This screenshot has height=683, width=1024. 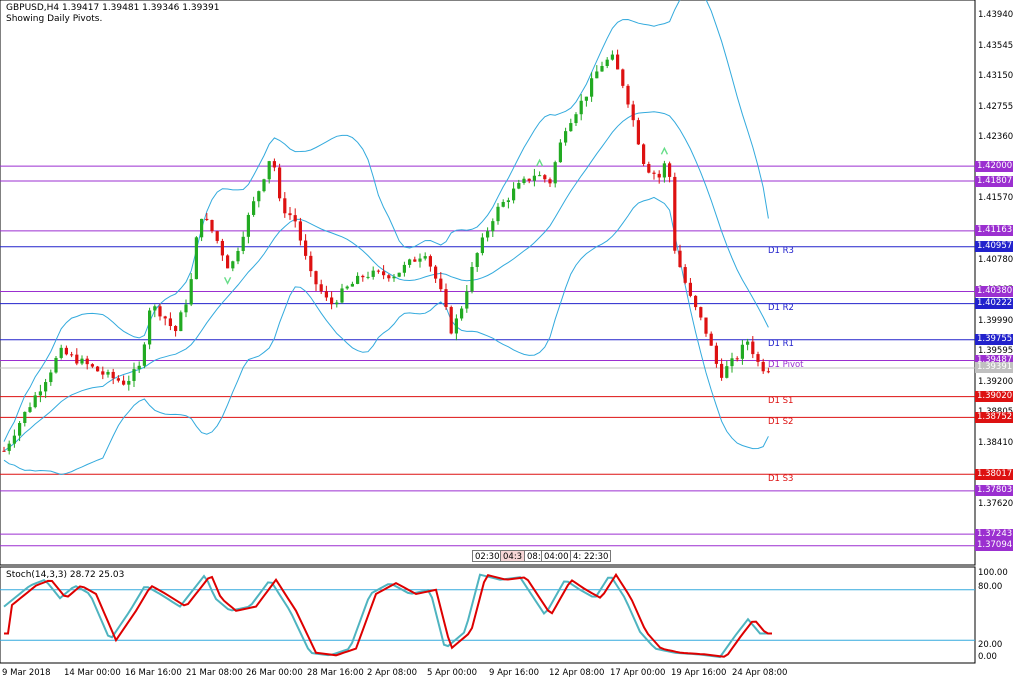 I want to click on price-level-box: 1.39755, so click(x=994, y=340).